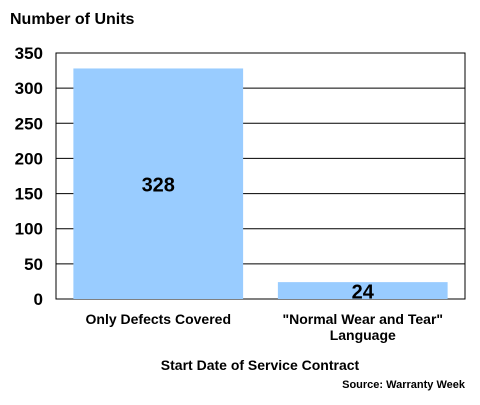  I want to click on x-tick-label: Only Defects Covered, so click(159, 319).